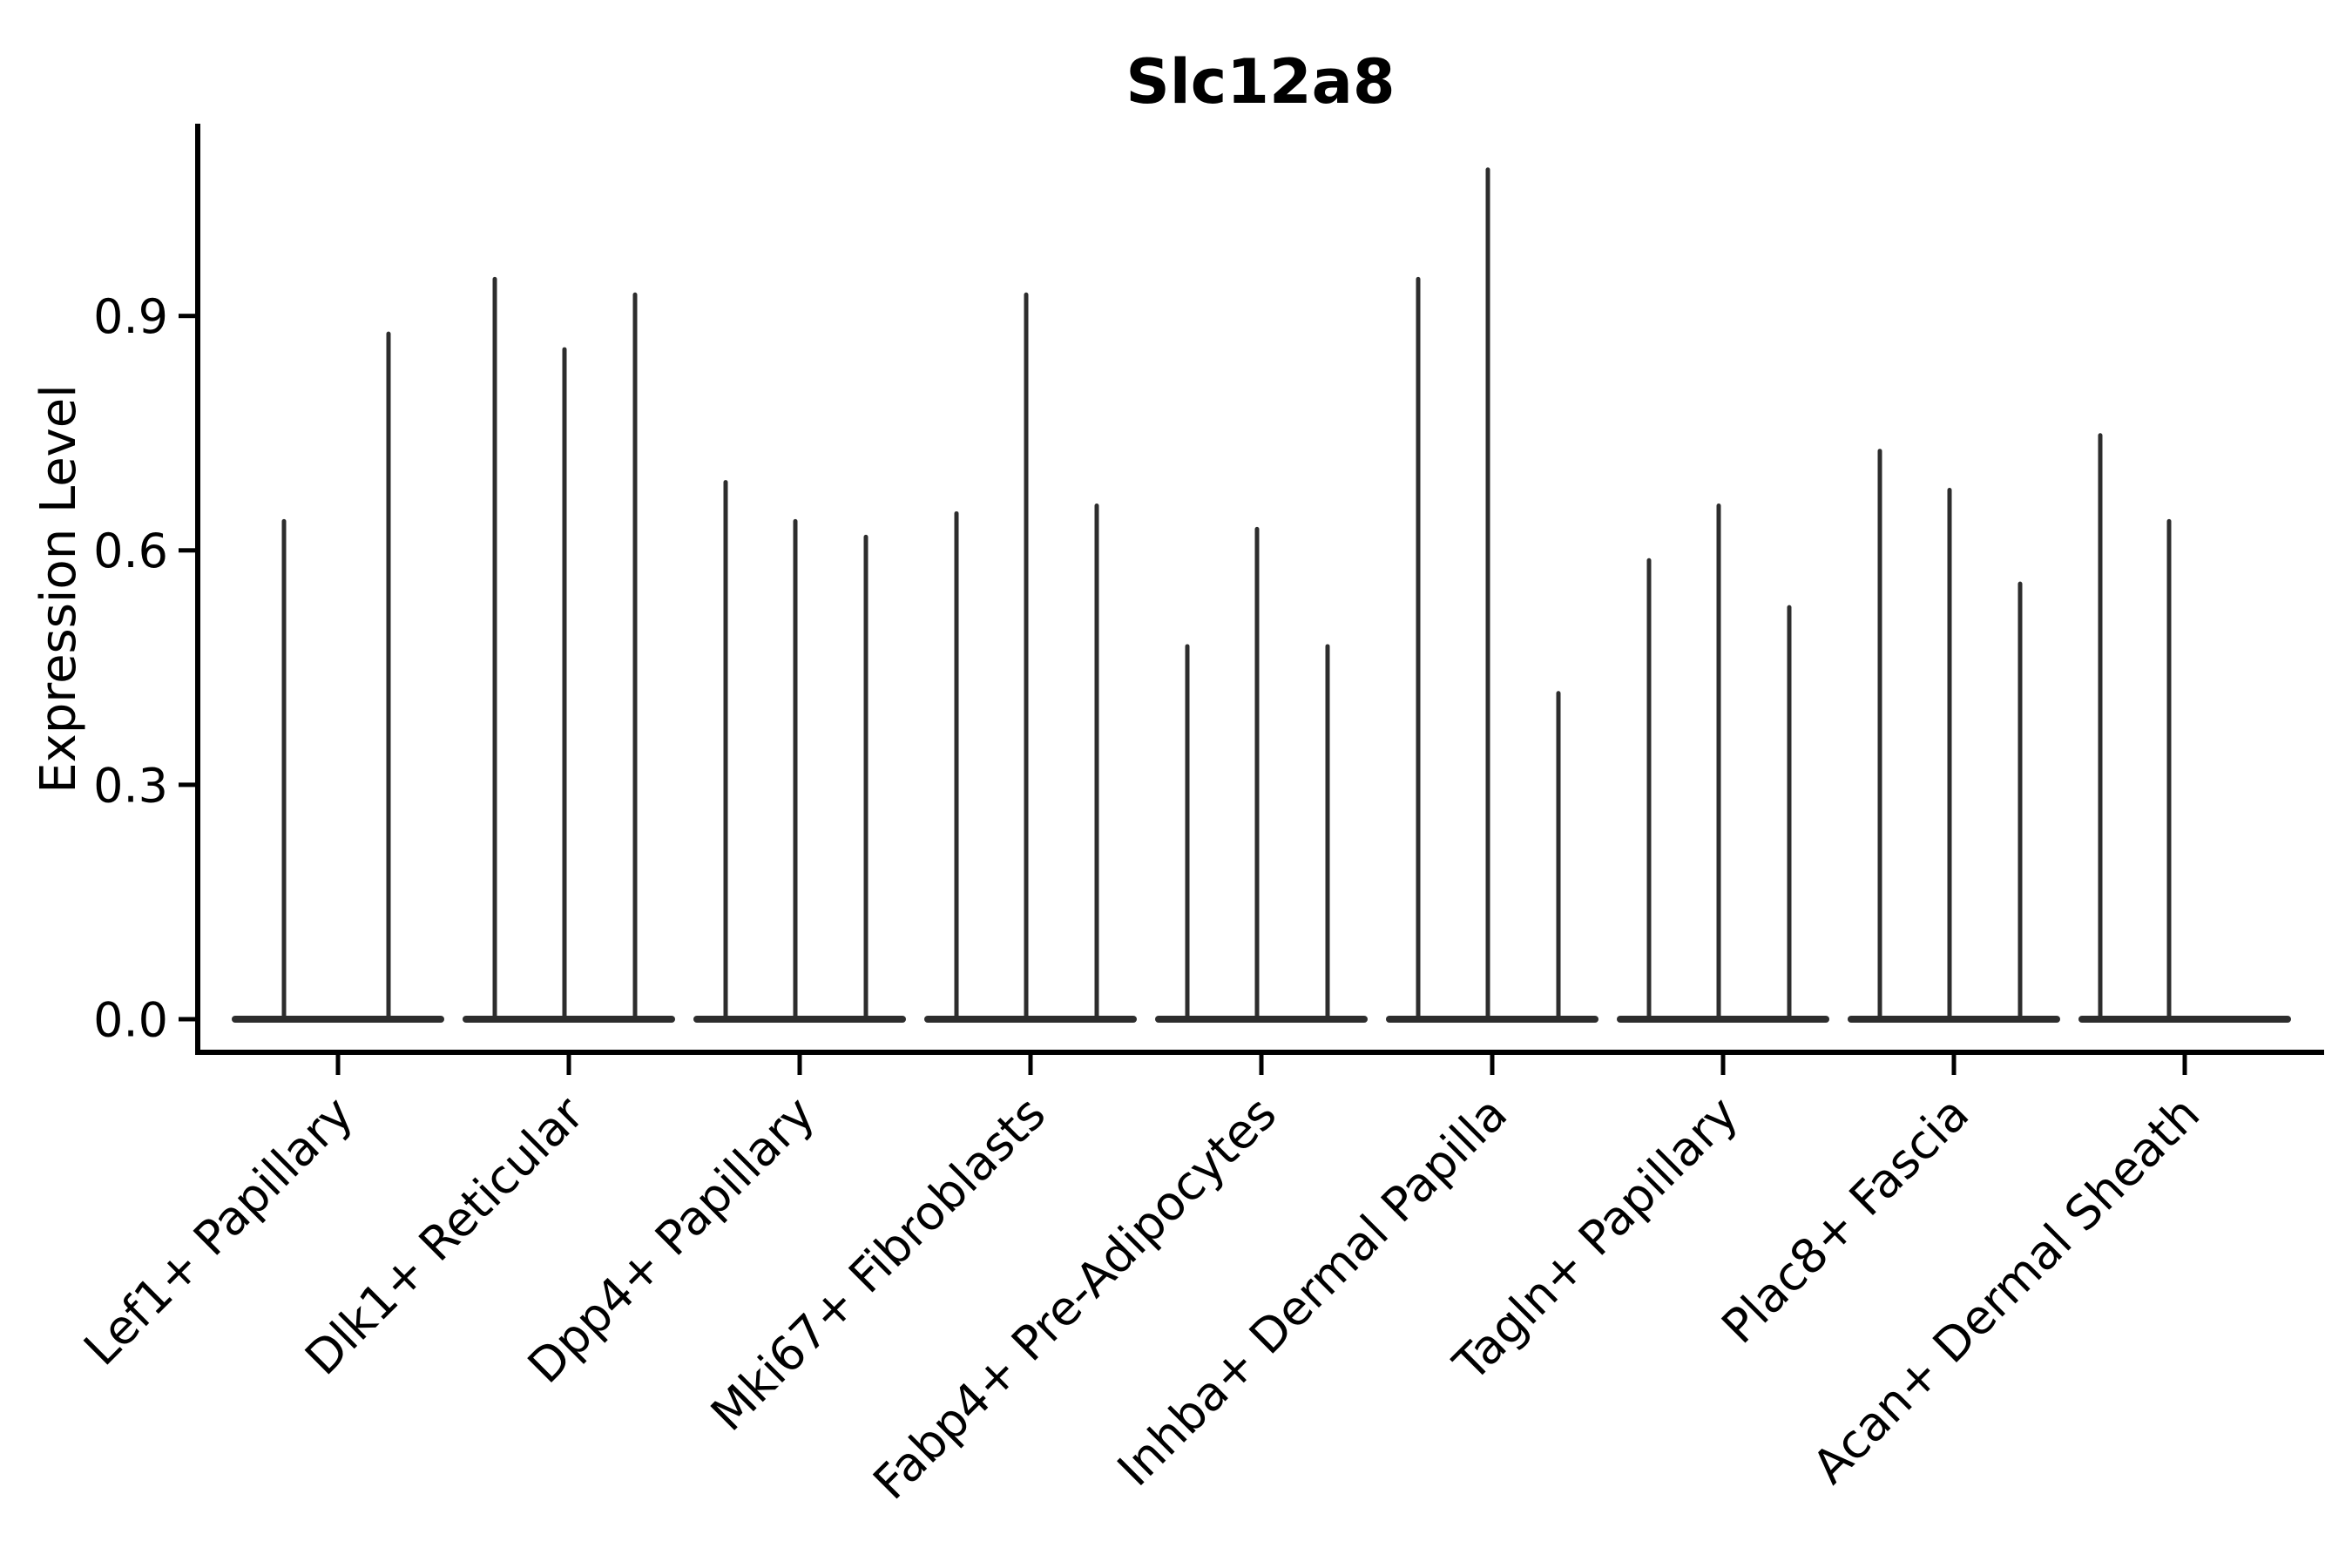  What do you see at coordinates (145, 668) in the screenshot?
I see `y-ticks: 0.0 0.3 0.6 0.9` at bounding box center [145, 668].